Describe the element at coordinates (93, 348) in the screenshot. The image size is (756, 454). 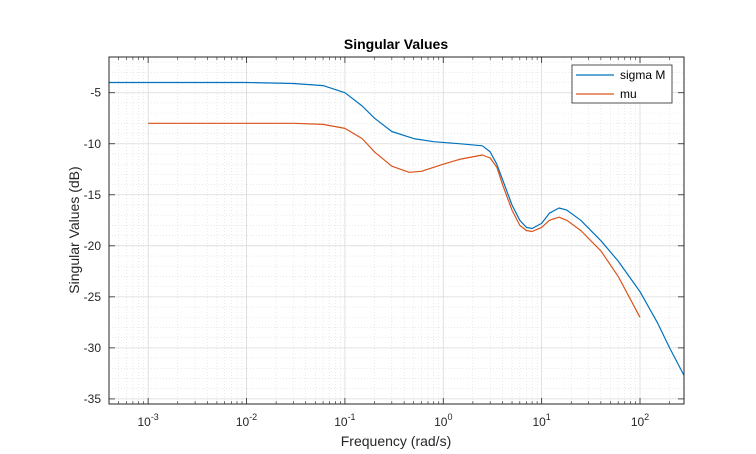
I see `y-tick-label: -30` at that location.